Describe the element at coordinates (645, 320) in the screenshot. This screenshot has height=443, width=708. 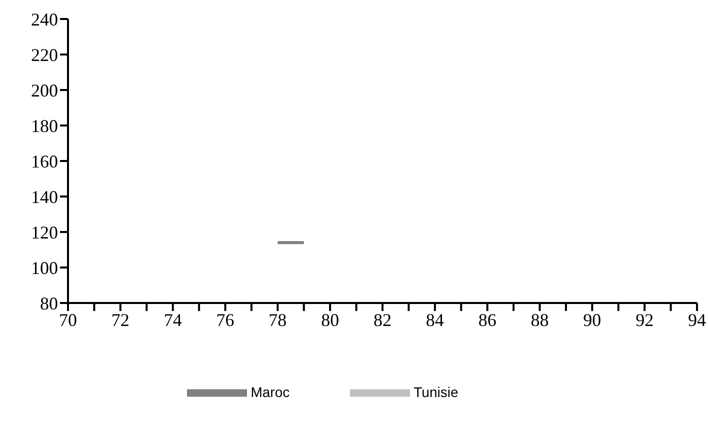
I see `x-tick-label: 92` at that location.